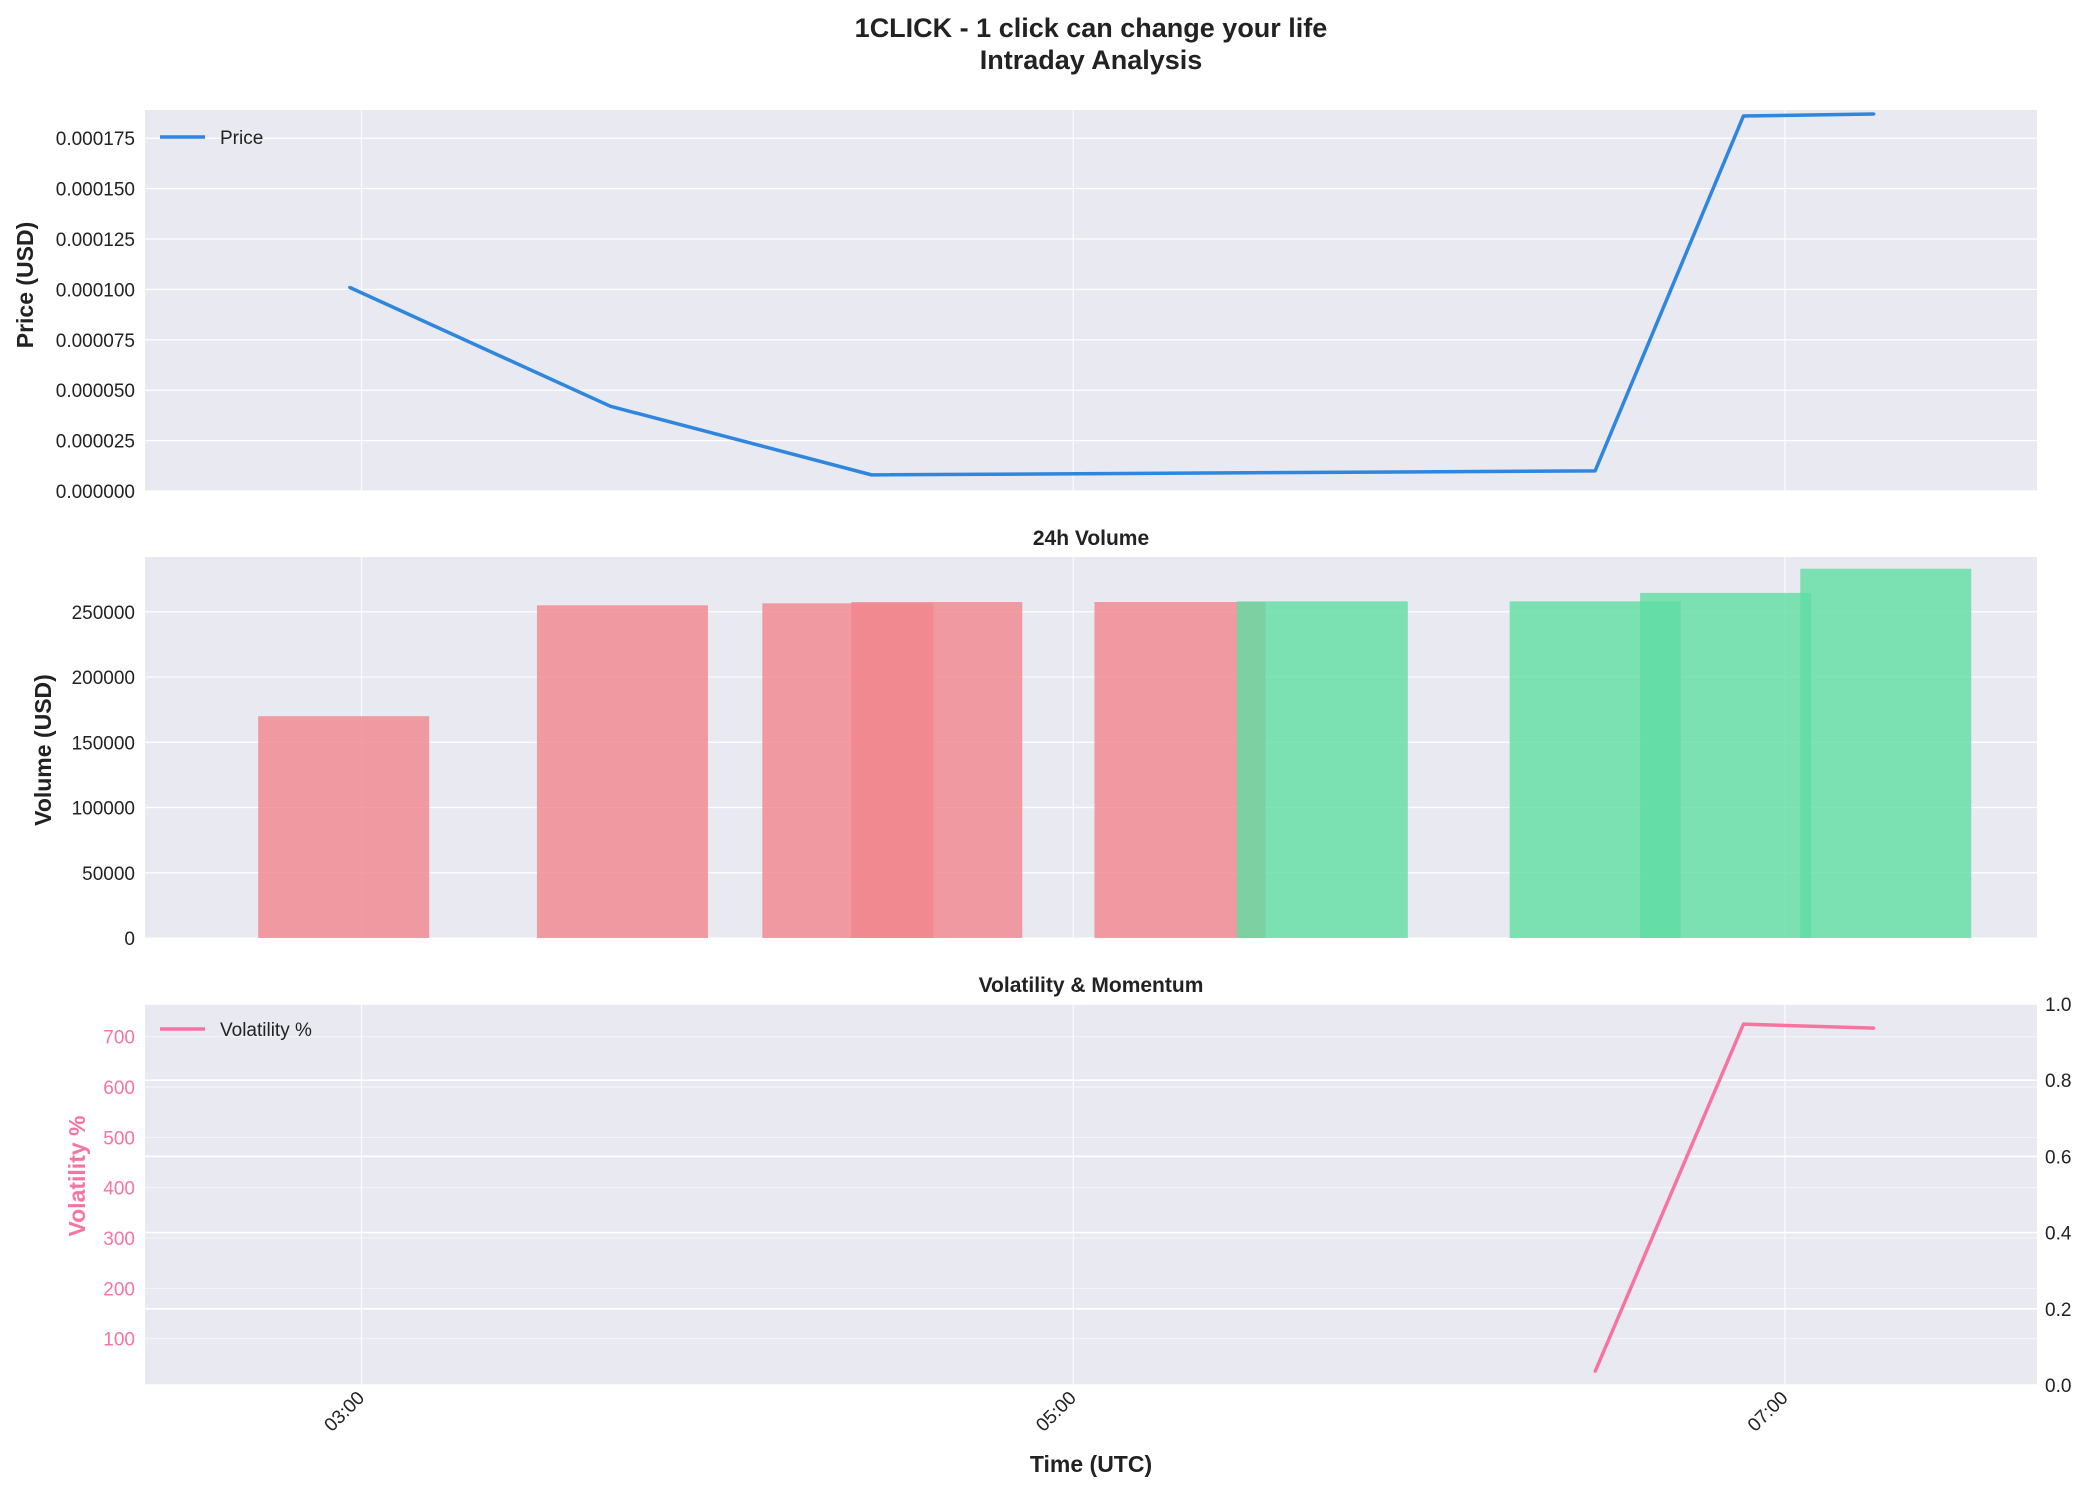  Describe the element at coordinates (2058, 1081) in the screenshot. I see `secondary-y-tick-label: 0.8` at that location.